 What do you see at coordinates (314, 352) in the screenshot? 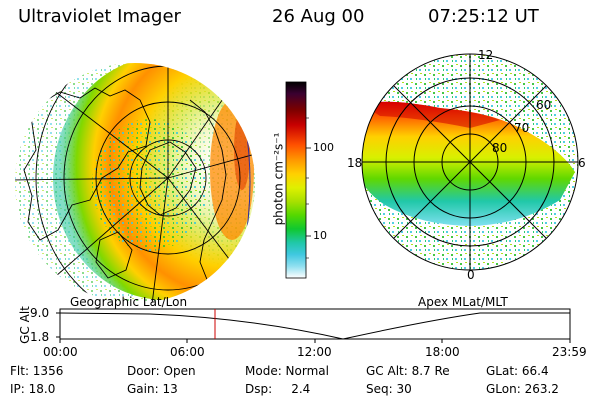
I see `time-tick-1200: 12:00` at bounding box center [314, 352].